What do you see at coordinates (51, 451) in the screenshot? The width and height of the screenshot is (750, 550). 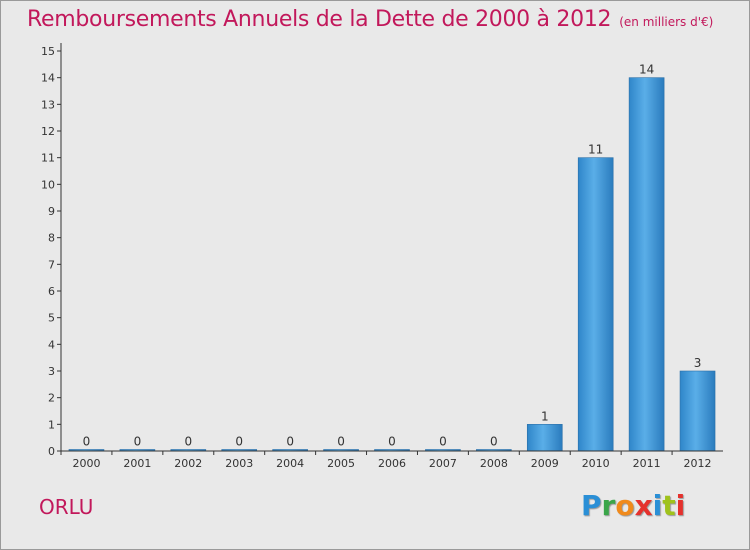 I see `y-tick-label: 0` at bounding box center [51, 451].